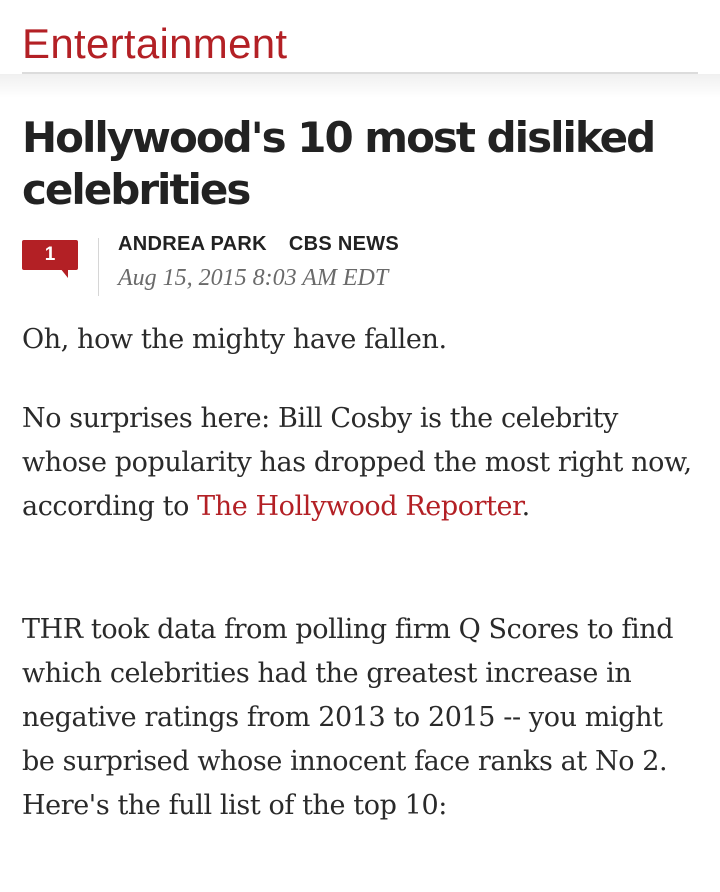 This screenshot has width=720, height=892. Describe the element at coordinates (64, 273) in the screenshot. I see `comment-bubble-tail` at that location.